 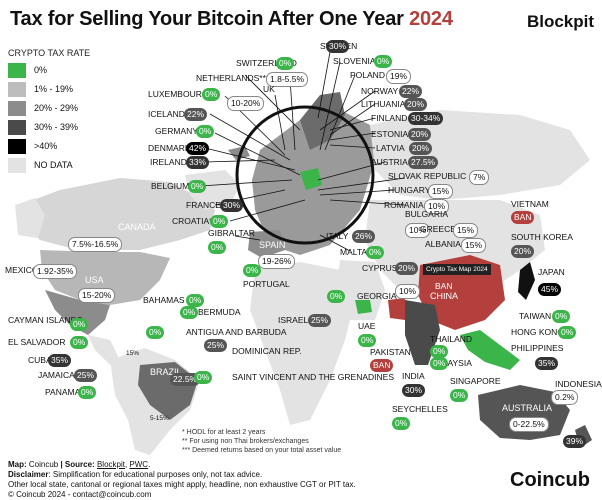 I want to click on source-link-pwc: PWC, so click(x=139, y=464).